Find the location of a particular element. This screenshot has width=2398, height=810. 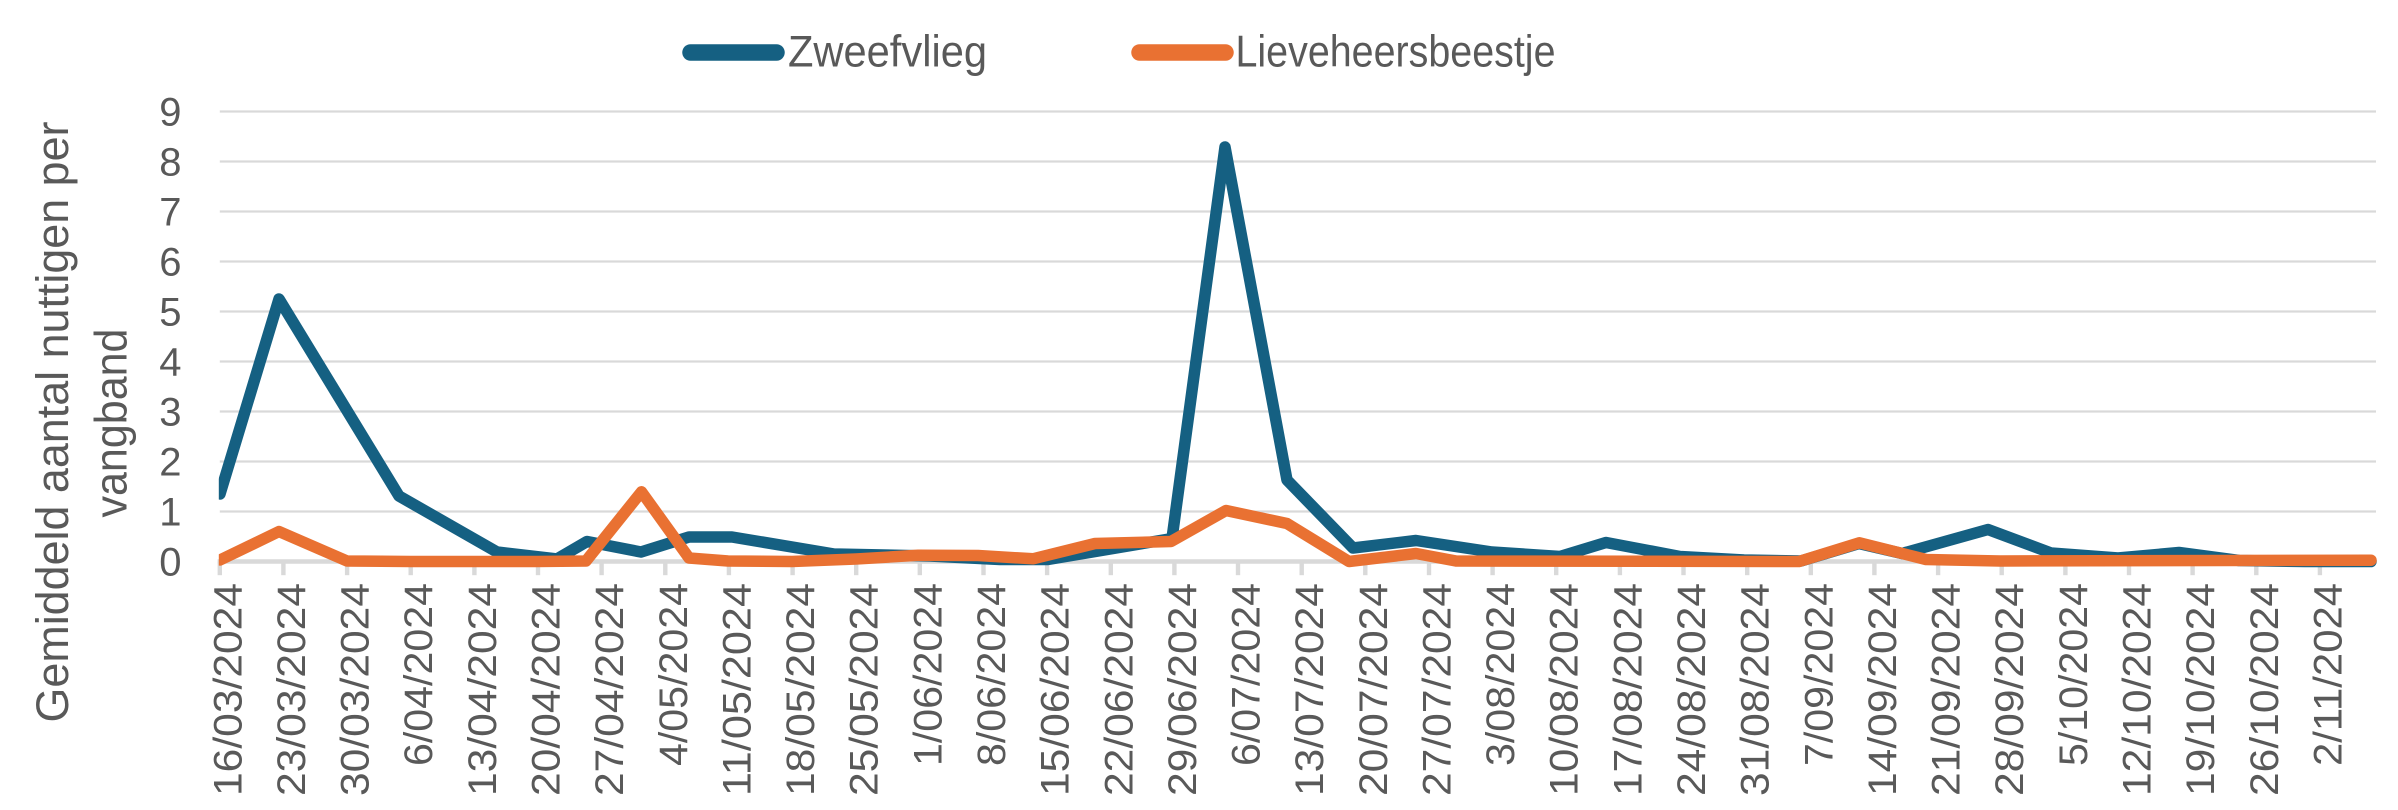

svg-text: 29/06/2024 is located at coordinates (1183, 689).